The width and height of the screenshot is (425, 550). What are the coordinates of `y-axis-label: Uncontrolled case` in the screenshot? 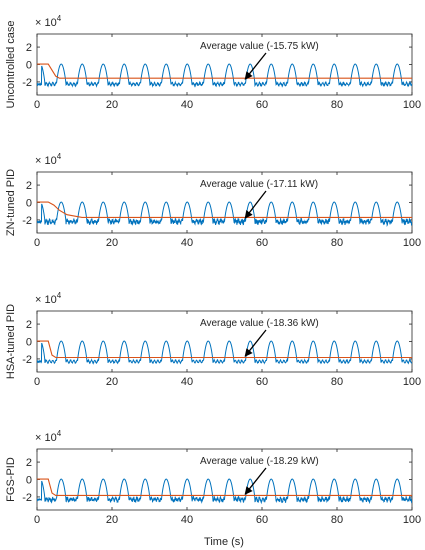 It's located at (11, 64).